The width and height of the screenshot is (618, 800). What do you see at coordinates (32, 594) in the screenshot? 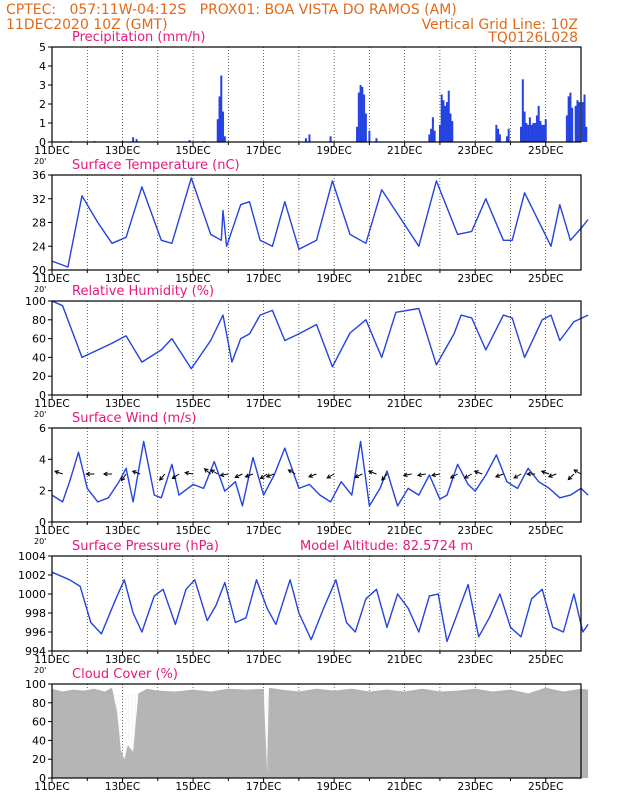
I see `y-tick-label: 1000` at bounding box center [32, 594].